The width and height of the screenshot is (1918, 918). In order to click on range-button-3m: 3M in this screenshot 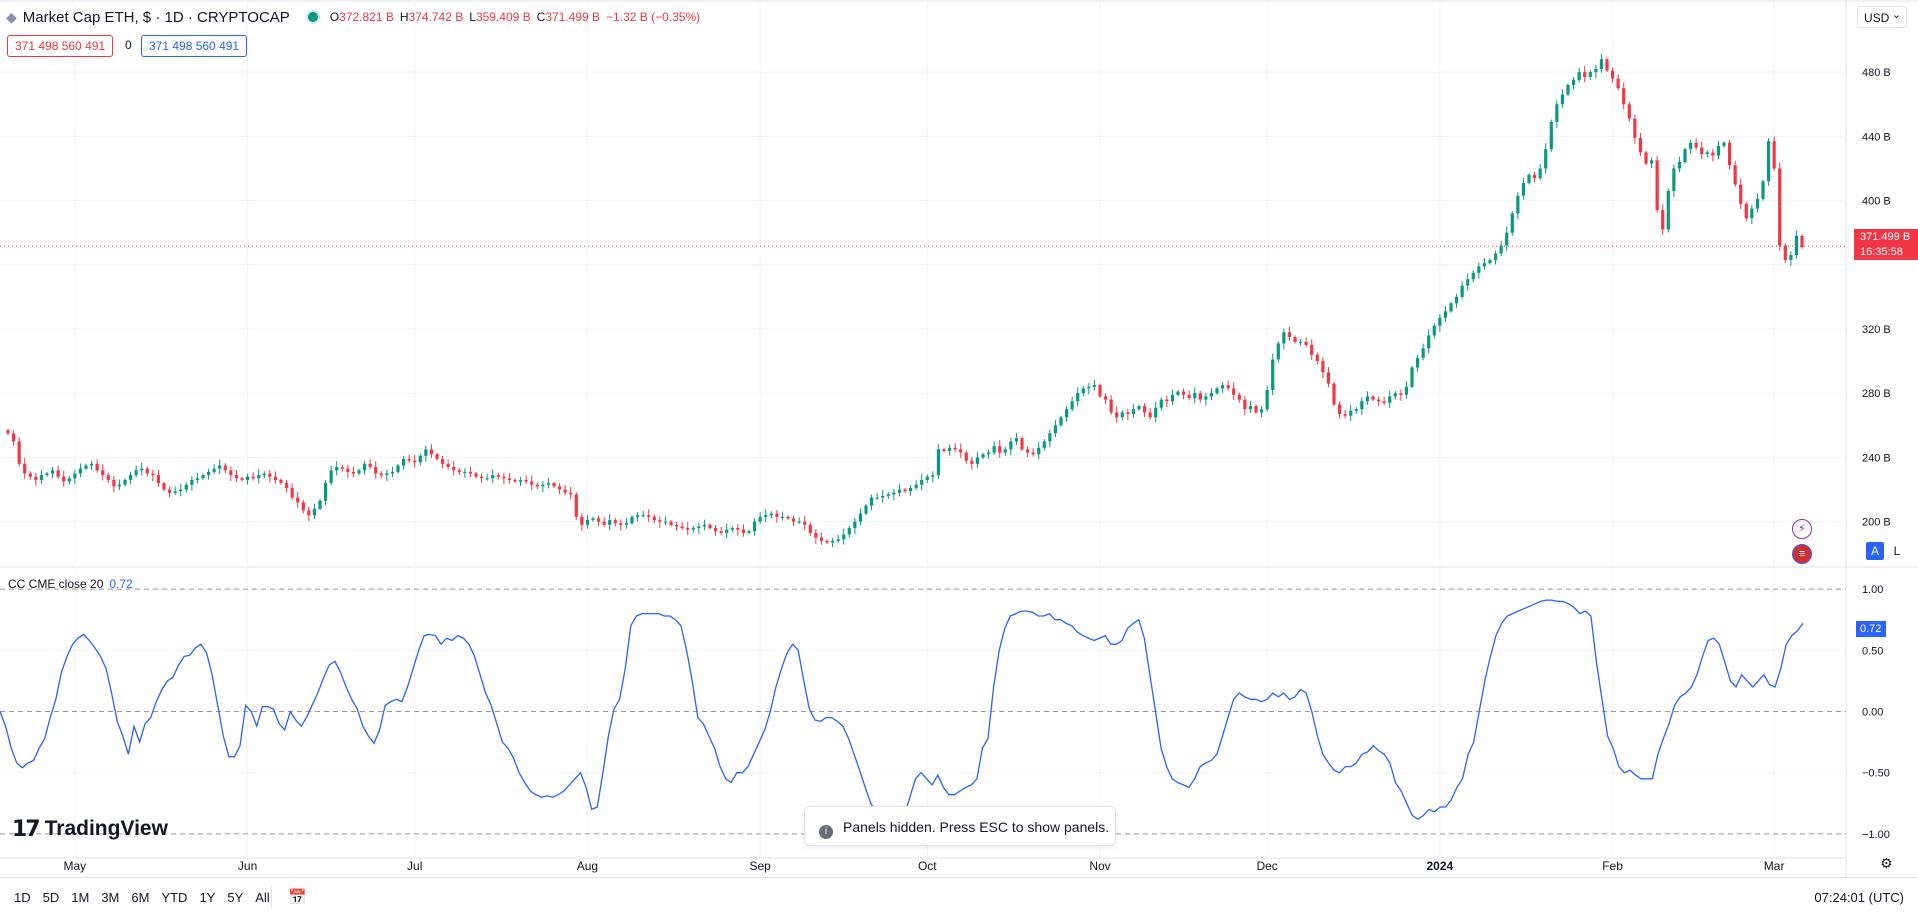, I will do `click(110, 897)`.